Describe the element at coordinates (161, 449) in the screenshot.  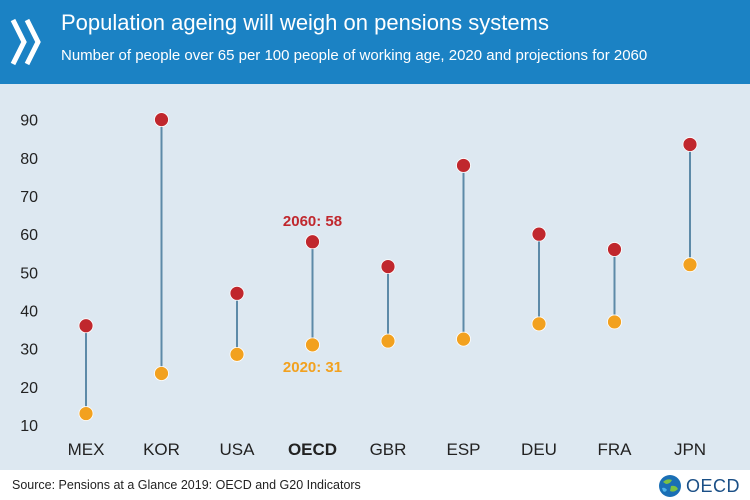
I see `x-tick-label: KOR` at that location.